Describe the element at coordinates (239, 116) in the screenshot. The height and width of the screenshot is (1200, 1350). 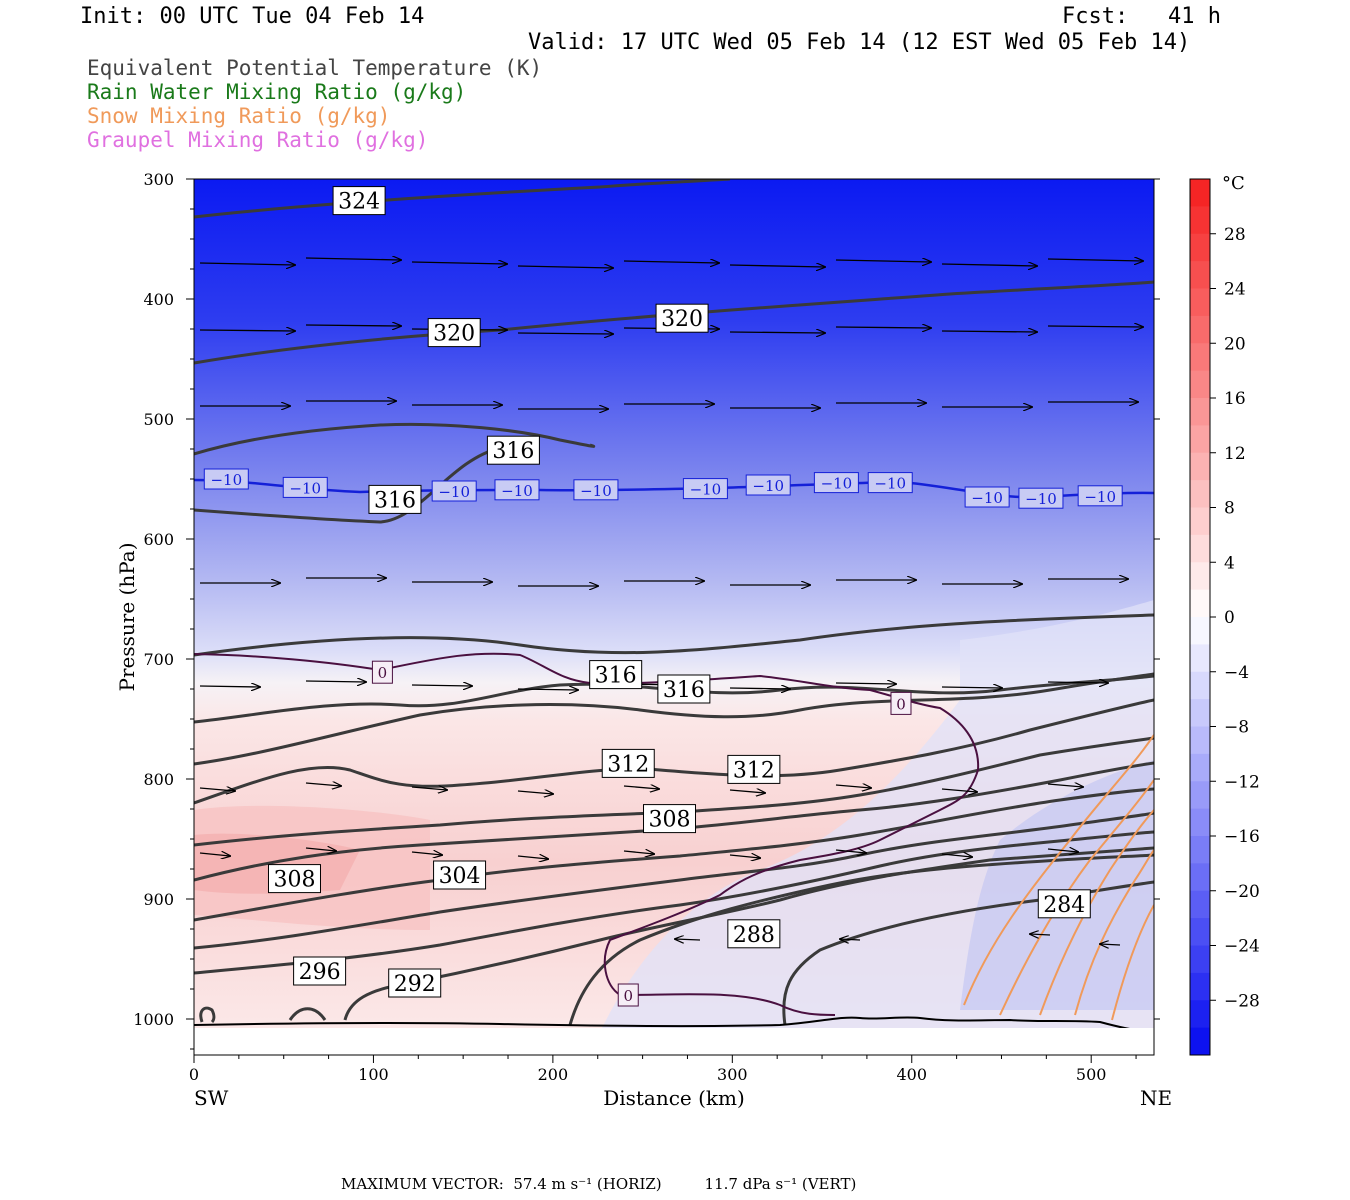
I see `legend-entry: Snow Mixing Ratio (g/kg)` at that location.